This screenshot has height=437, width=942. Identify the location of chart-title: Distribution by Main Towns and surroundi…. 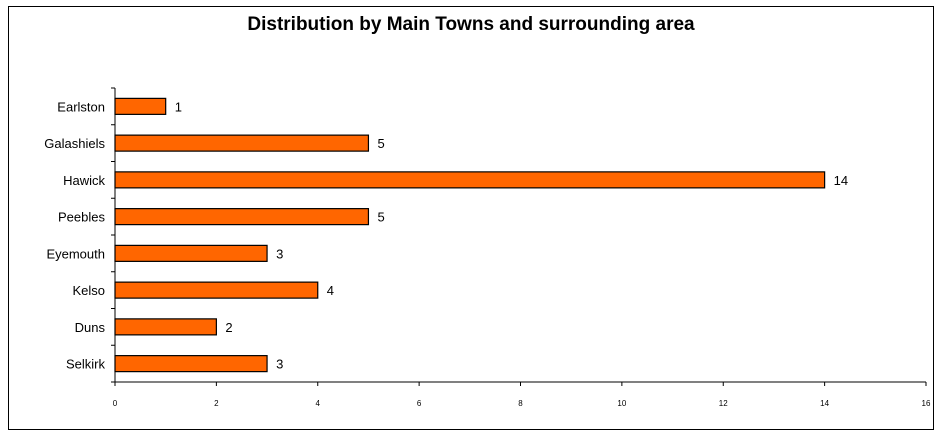
(471, 24).